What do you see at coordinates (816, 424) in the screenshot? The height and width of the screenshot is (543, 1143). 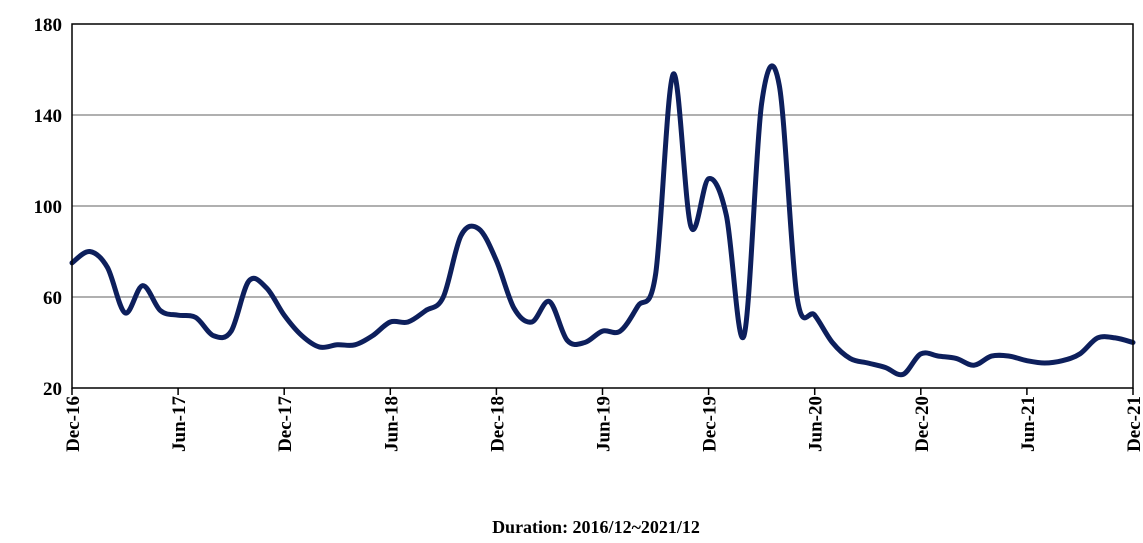 I see `x-tick-label: Jun-20` at bounding box center [816, 424].